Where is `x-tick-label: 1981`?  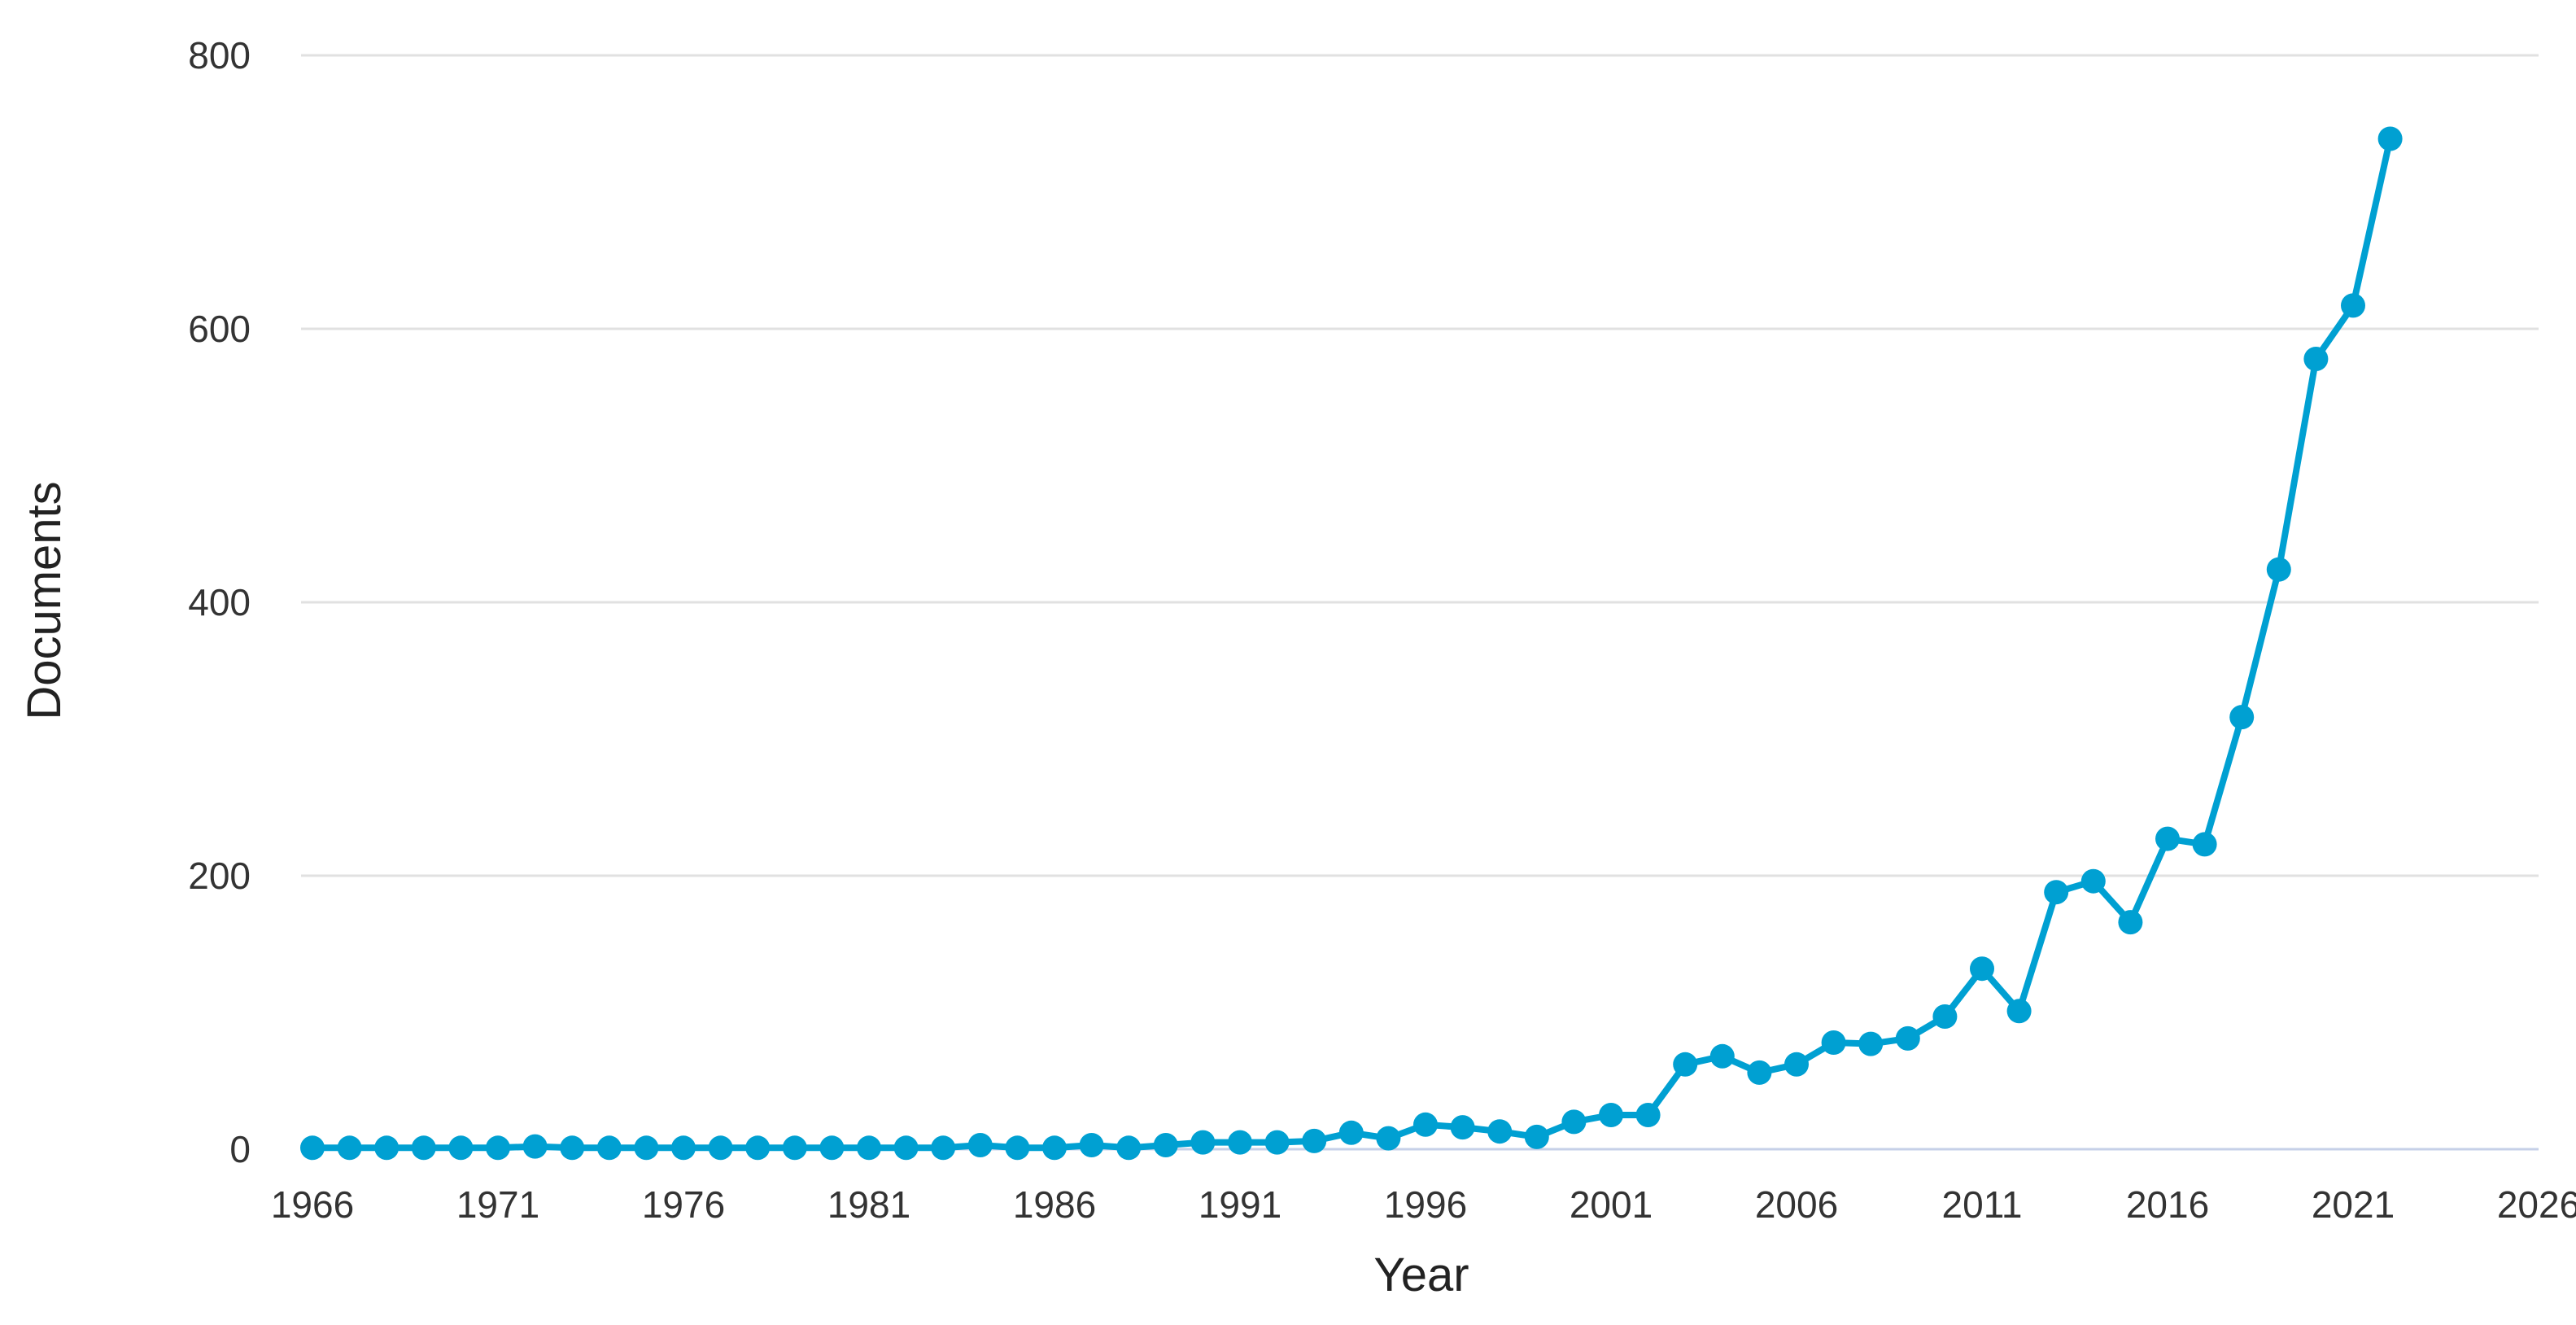
x-tick-label: 1981 is located at coordinates (868, 1204).